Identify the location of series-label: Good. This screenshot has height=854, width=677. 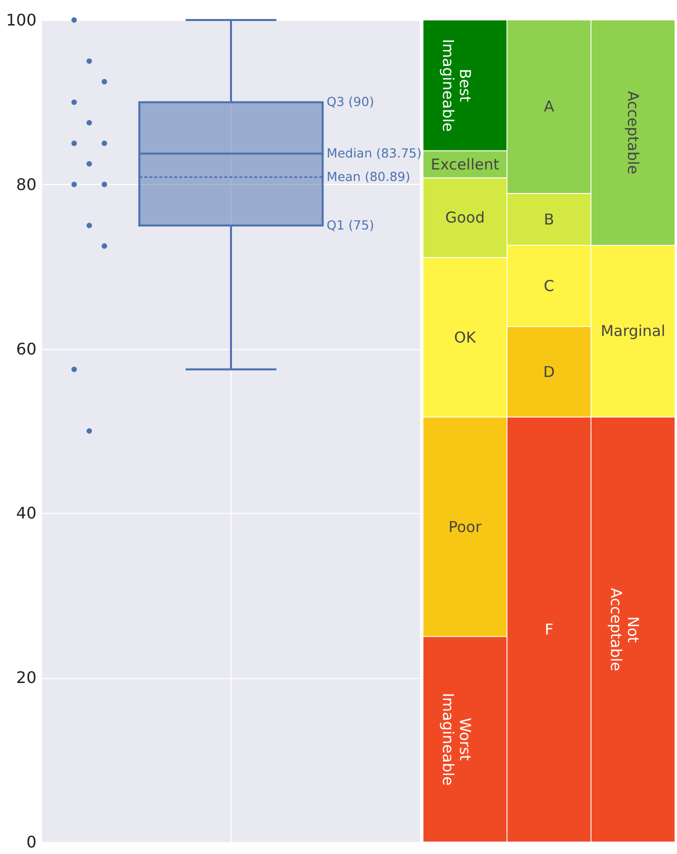
(465, 217).